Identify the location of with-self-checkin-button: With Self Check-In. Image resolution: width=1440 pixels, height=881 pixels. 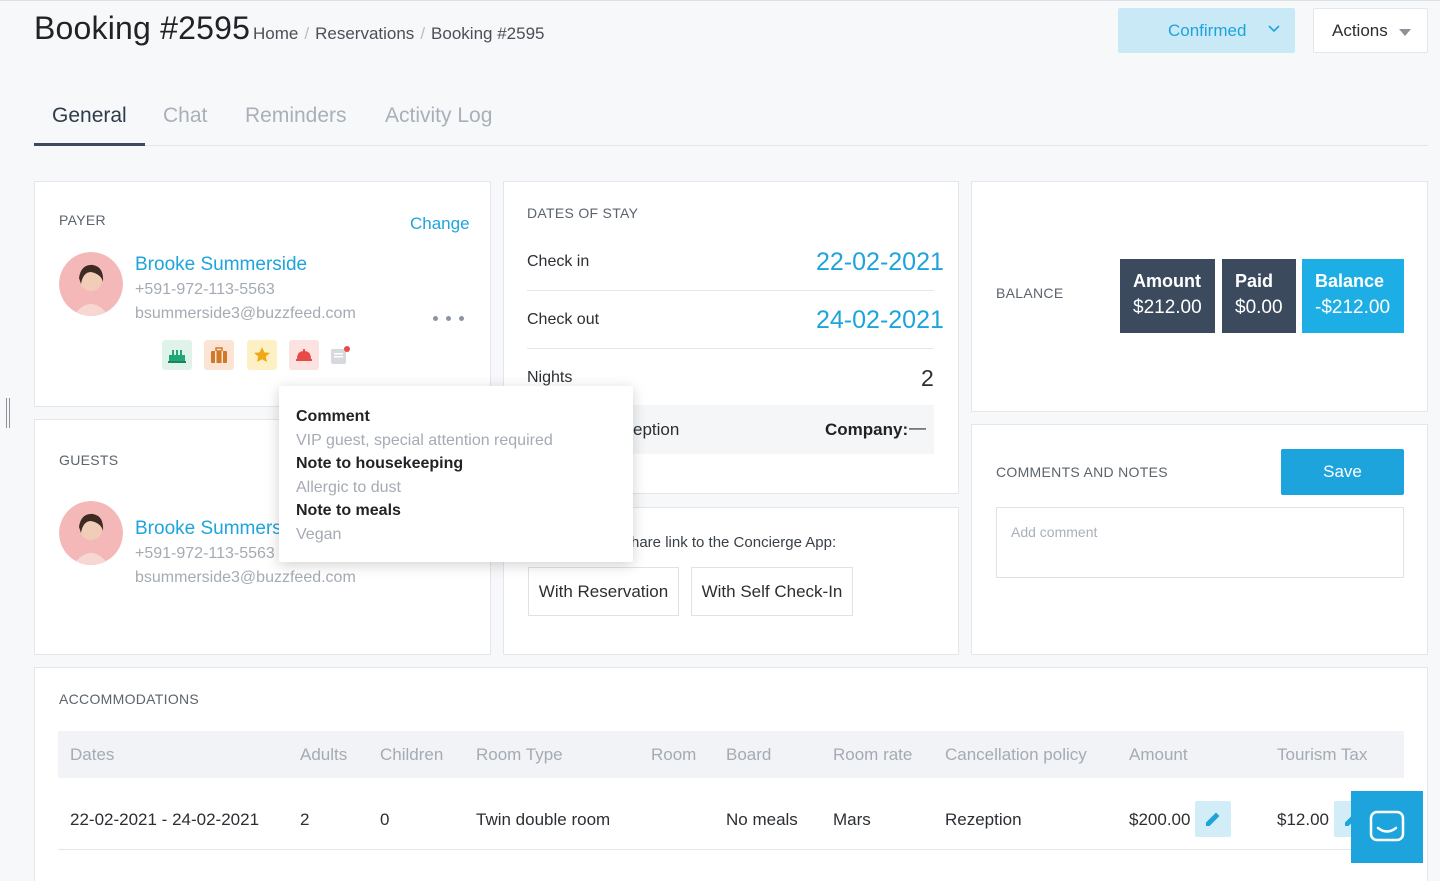
(772, 591).